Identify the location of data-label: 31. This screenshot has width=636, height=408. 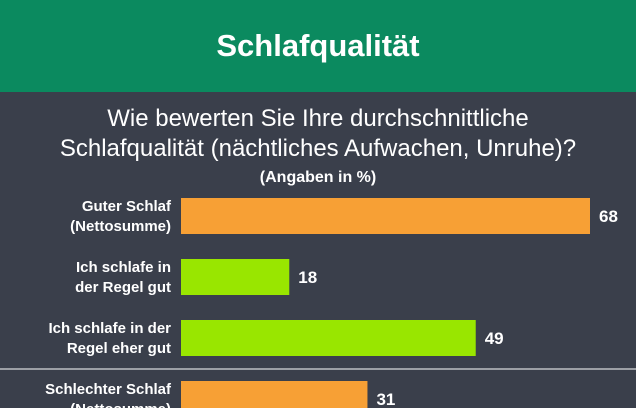
(385, 399).